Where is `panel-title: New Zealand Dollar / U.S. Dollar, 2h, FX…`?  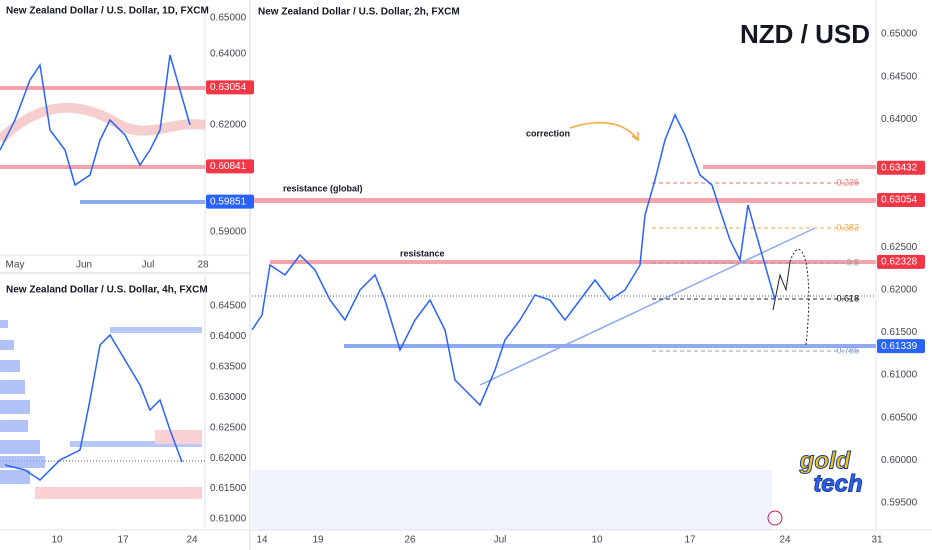
panel-title: New Zealand Dollar / U.S. Dollar, 2h, FX… is located at coordinates (359, 12).